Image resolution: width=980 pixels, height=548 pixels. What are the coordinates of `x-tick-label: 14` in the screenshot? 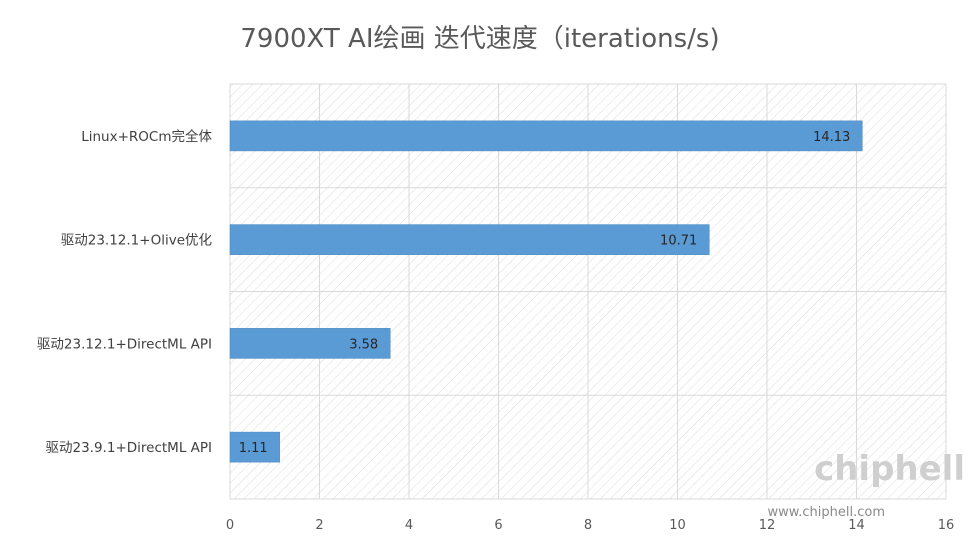 It's located at (856, 525).